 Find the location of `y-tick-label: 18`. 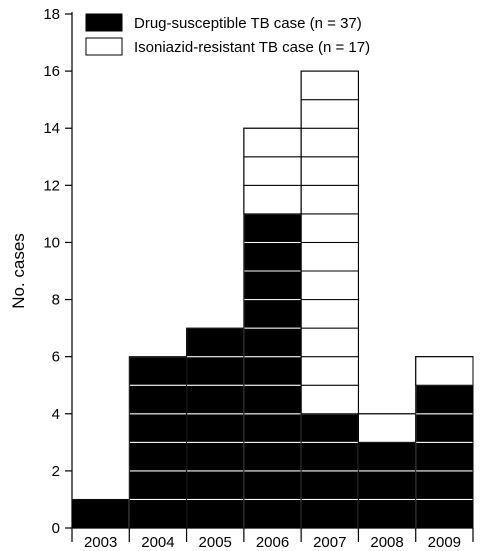

y-tick-label: 18 is located at coordinates (51, 14).